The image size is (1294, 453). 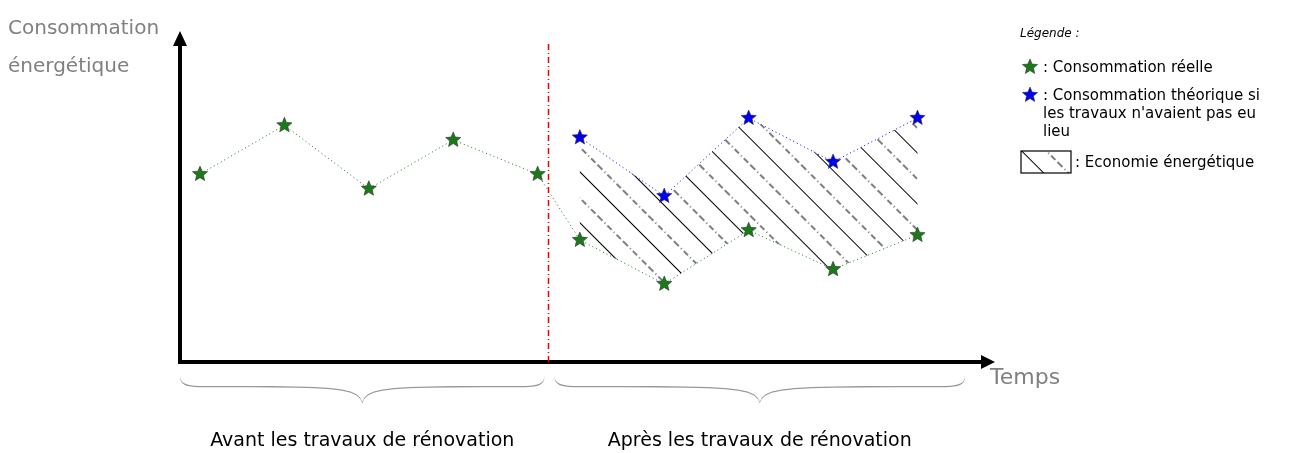 I want to click on text: : Economie énergétique, so click(x=1165, y=162).